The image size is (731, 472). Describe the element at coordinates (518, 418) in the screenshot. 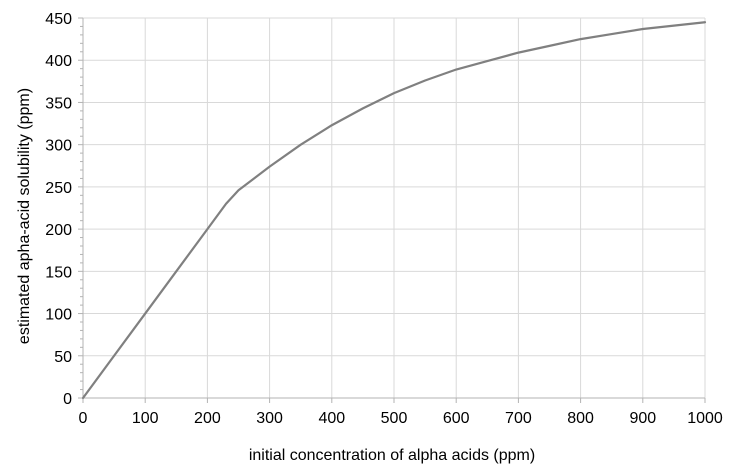

I see `x-tick-label-700: 700` at that location.